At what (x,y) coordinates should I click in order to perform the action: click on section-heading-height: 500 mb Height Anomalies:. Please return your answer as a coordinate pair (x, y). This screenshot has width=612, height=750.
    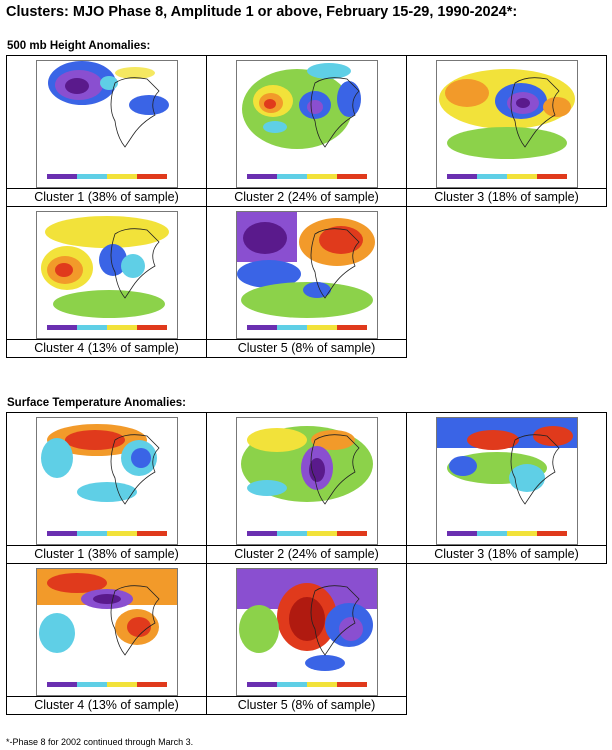
    Looking at the image, I should click on (79, 46).